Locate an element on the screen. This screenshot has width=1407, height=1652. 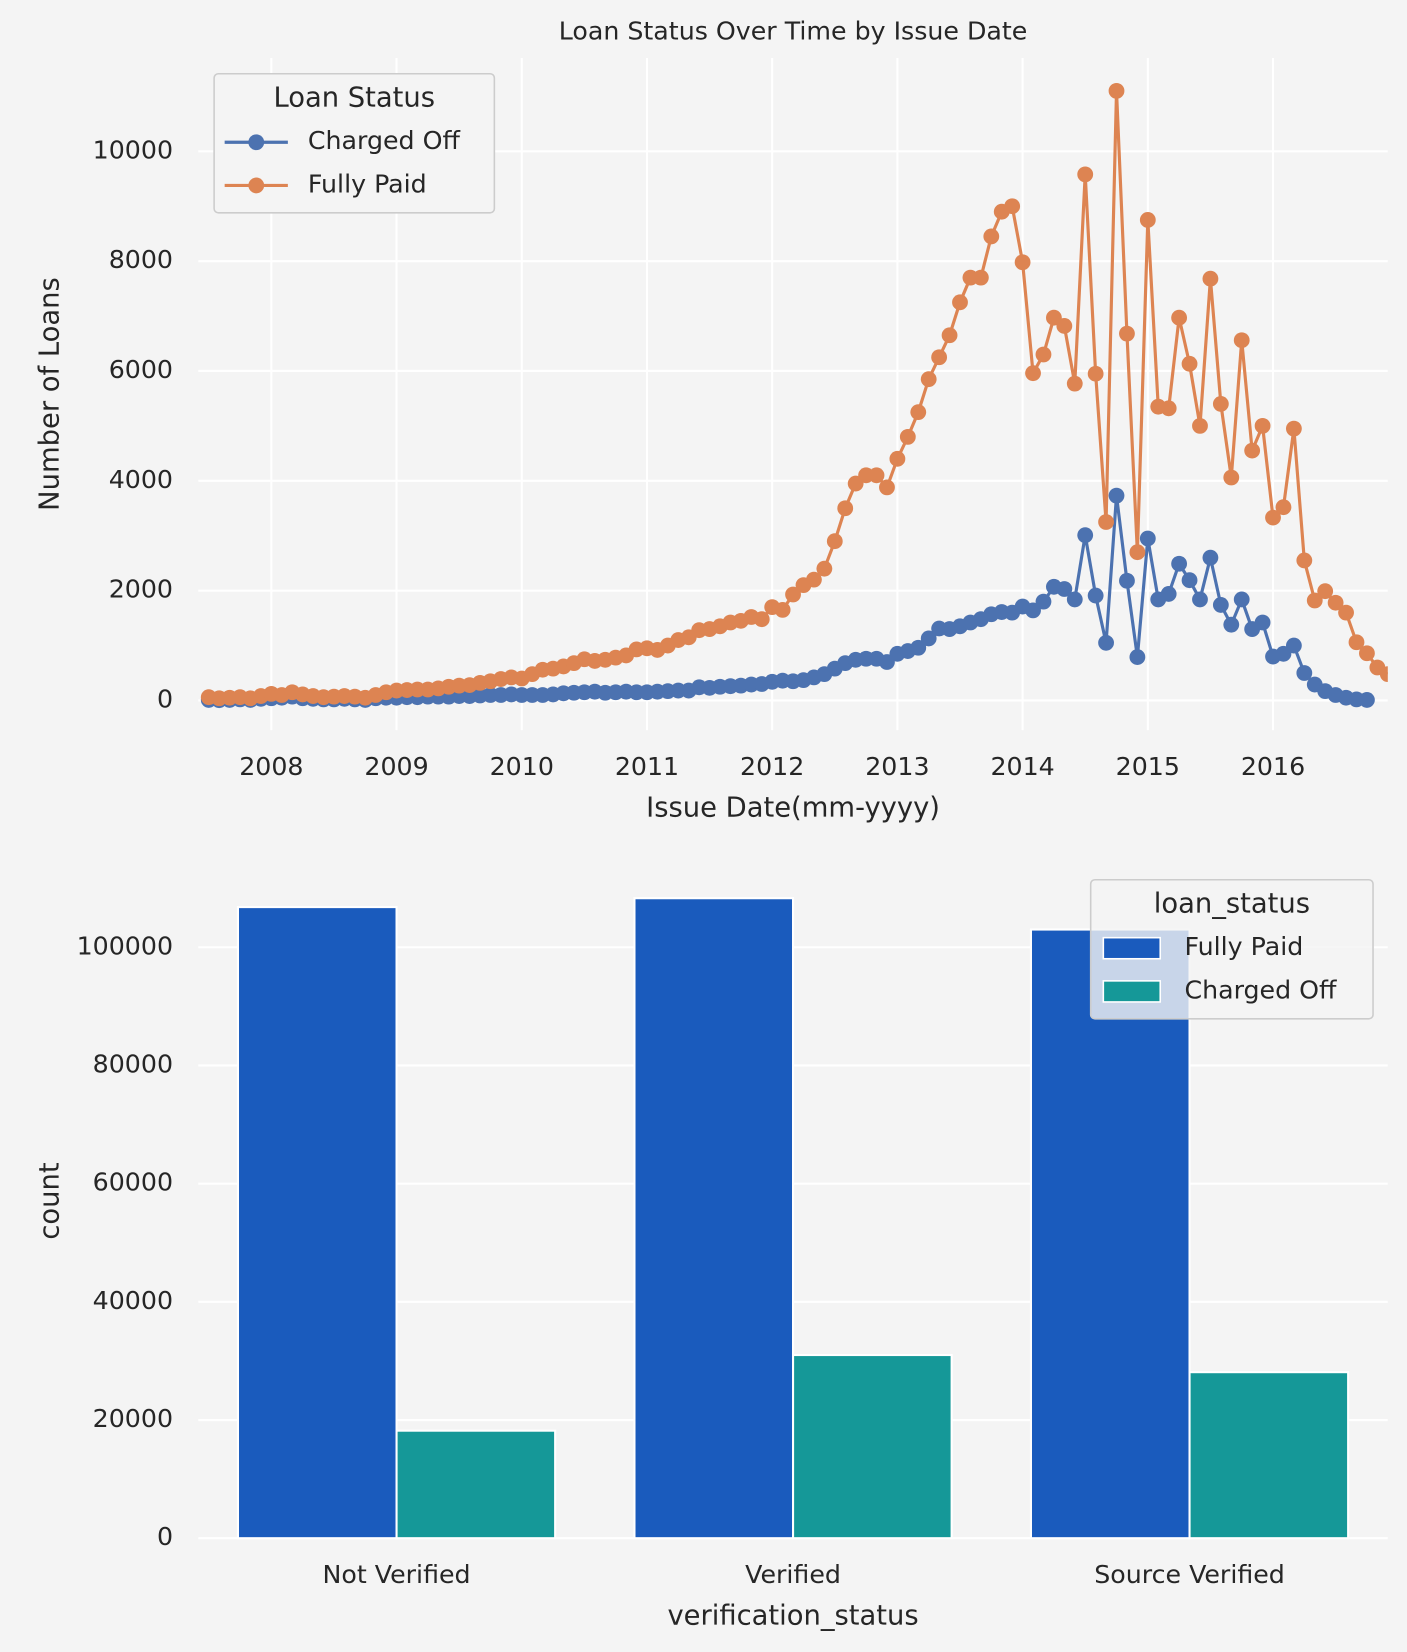
y-tick-label: 4000 is located at coordinates (141, 479).